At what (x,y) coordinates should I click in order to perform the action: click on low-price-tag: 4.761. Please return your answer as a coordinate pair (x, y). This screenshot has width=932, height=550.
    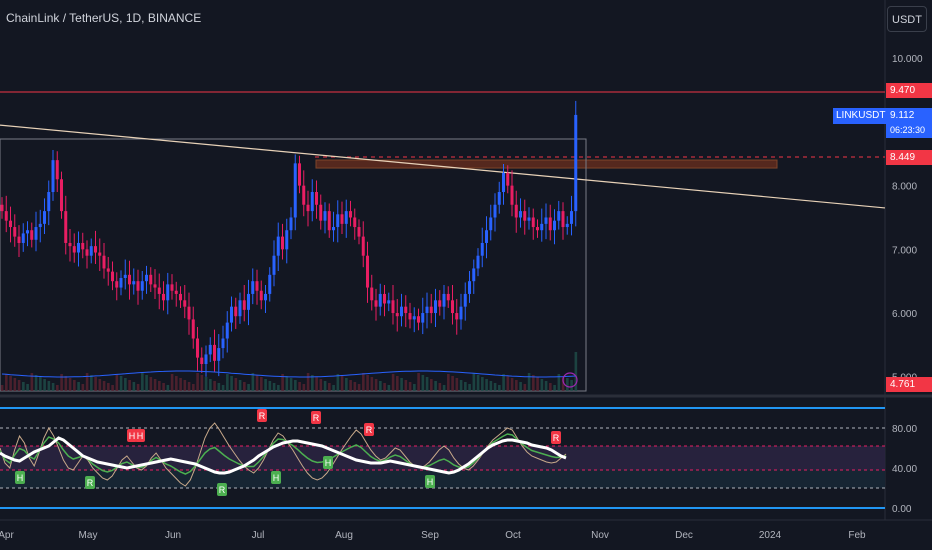
    Looking at the image, I should click on (909, 384).